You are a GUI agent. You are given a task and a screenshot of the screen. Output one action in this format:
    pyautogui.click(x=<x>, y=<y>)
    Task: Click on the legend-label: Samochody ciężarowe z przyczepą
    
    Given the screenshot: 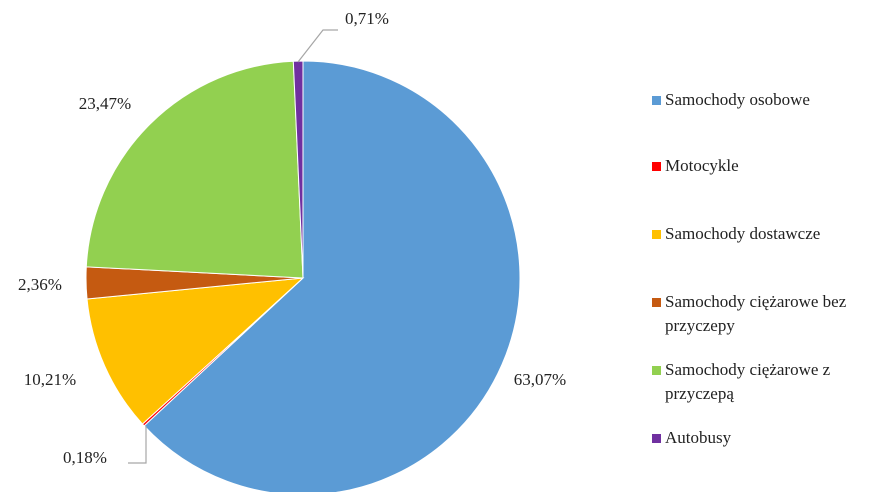 What is the action you would take?
    pyautogui.click(x=748, y=381)
    